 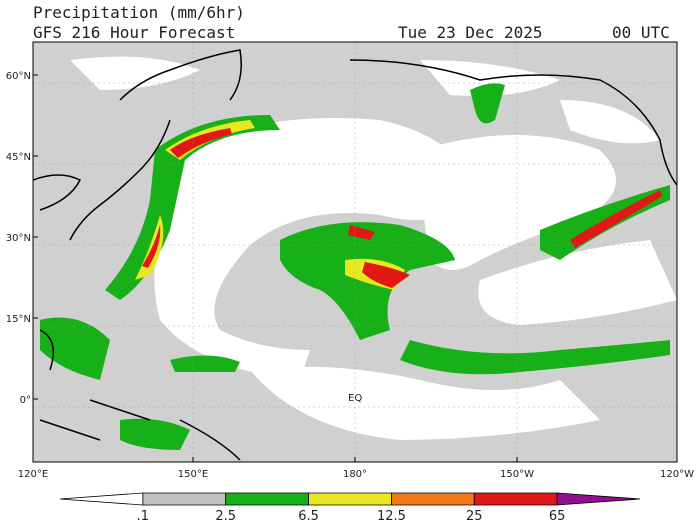 What do you see at coordinates (134, 32) in the screenshot?
I see `subtitle: GFS 216 Hour Forecast` at bounding box center [134, 32].